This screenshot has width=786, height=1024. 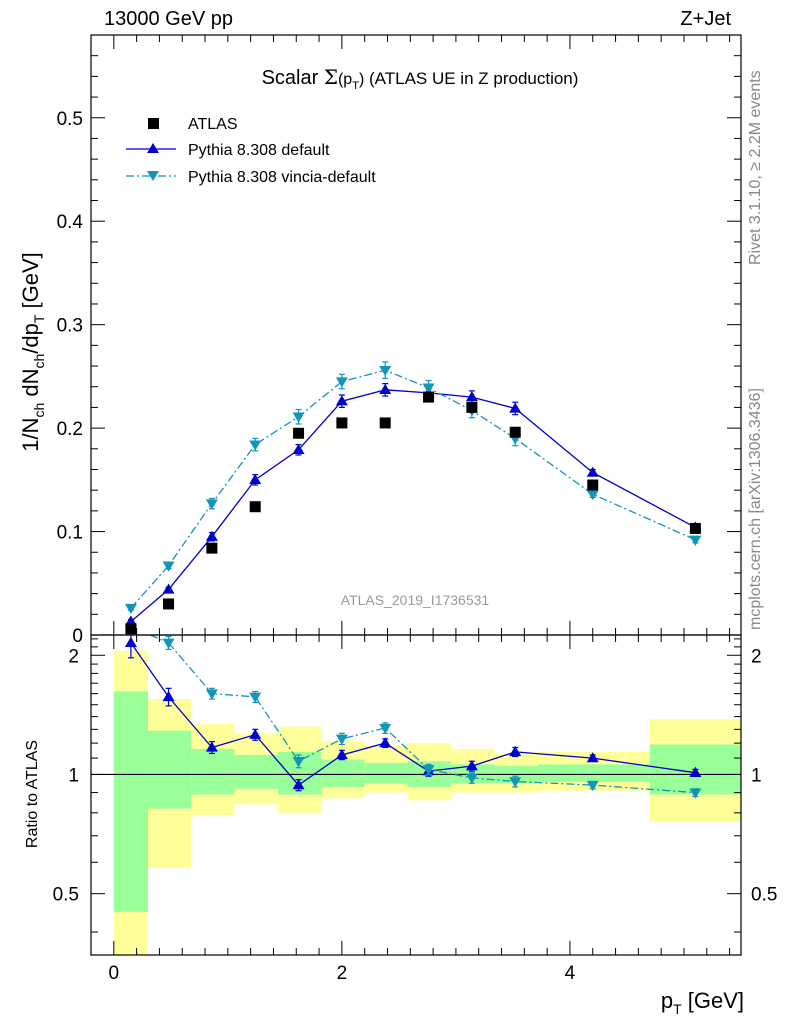 What do you see at coordinates (153, 148) in the screenshot?
I see `legend-marker-pythia-default` at bounding box center [153, 148].